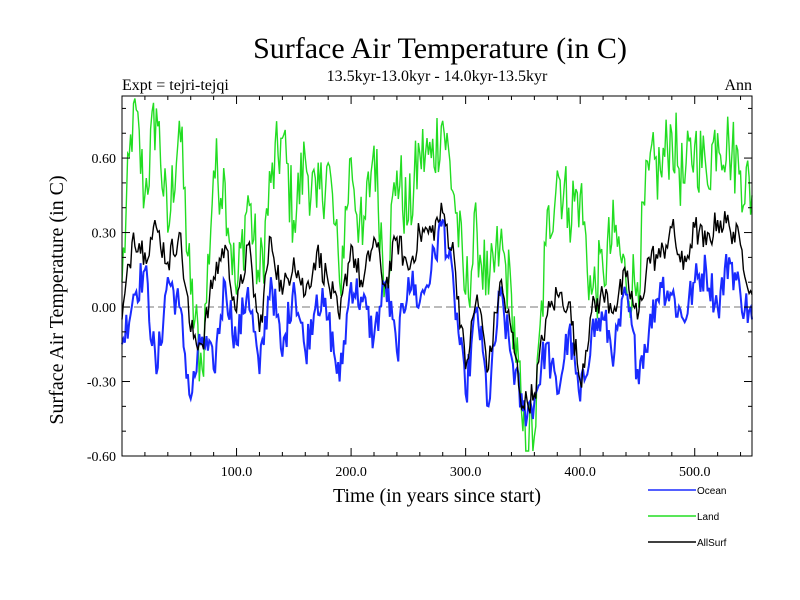  Describe the element at coordinates (104, 159) in the screenshot. I see `y-tick-label: 0.60` at that location.